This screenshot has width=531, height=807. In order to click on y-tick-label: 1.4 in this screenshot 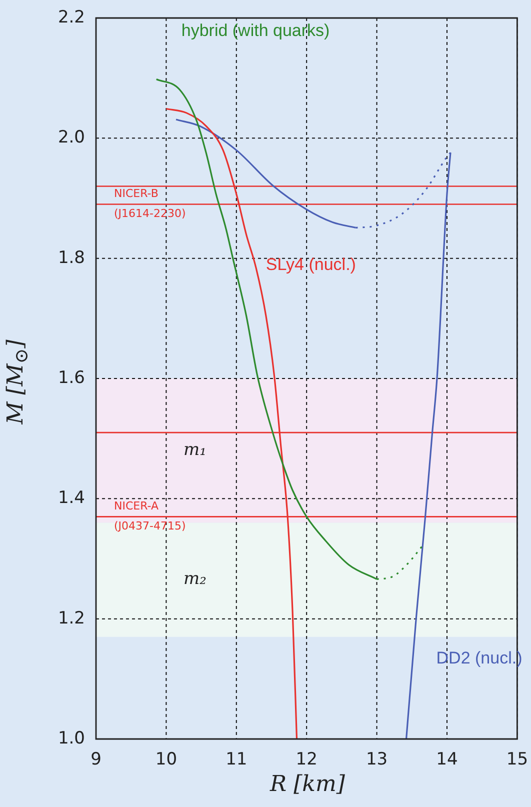, I will do `click(71, 498)`.